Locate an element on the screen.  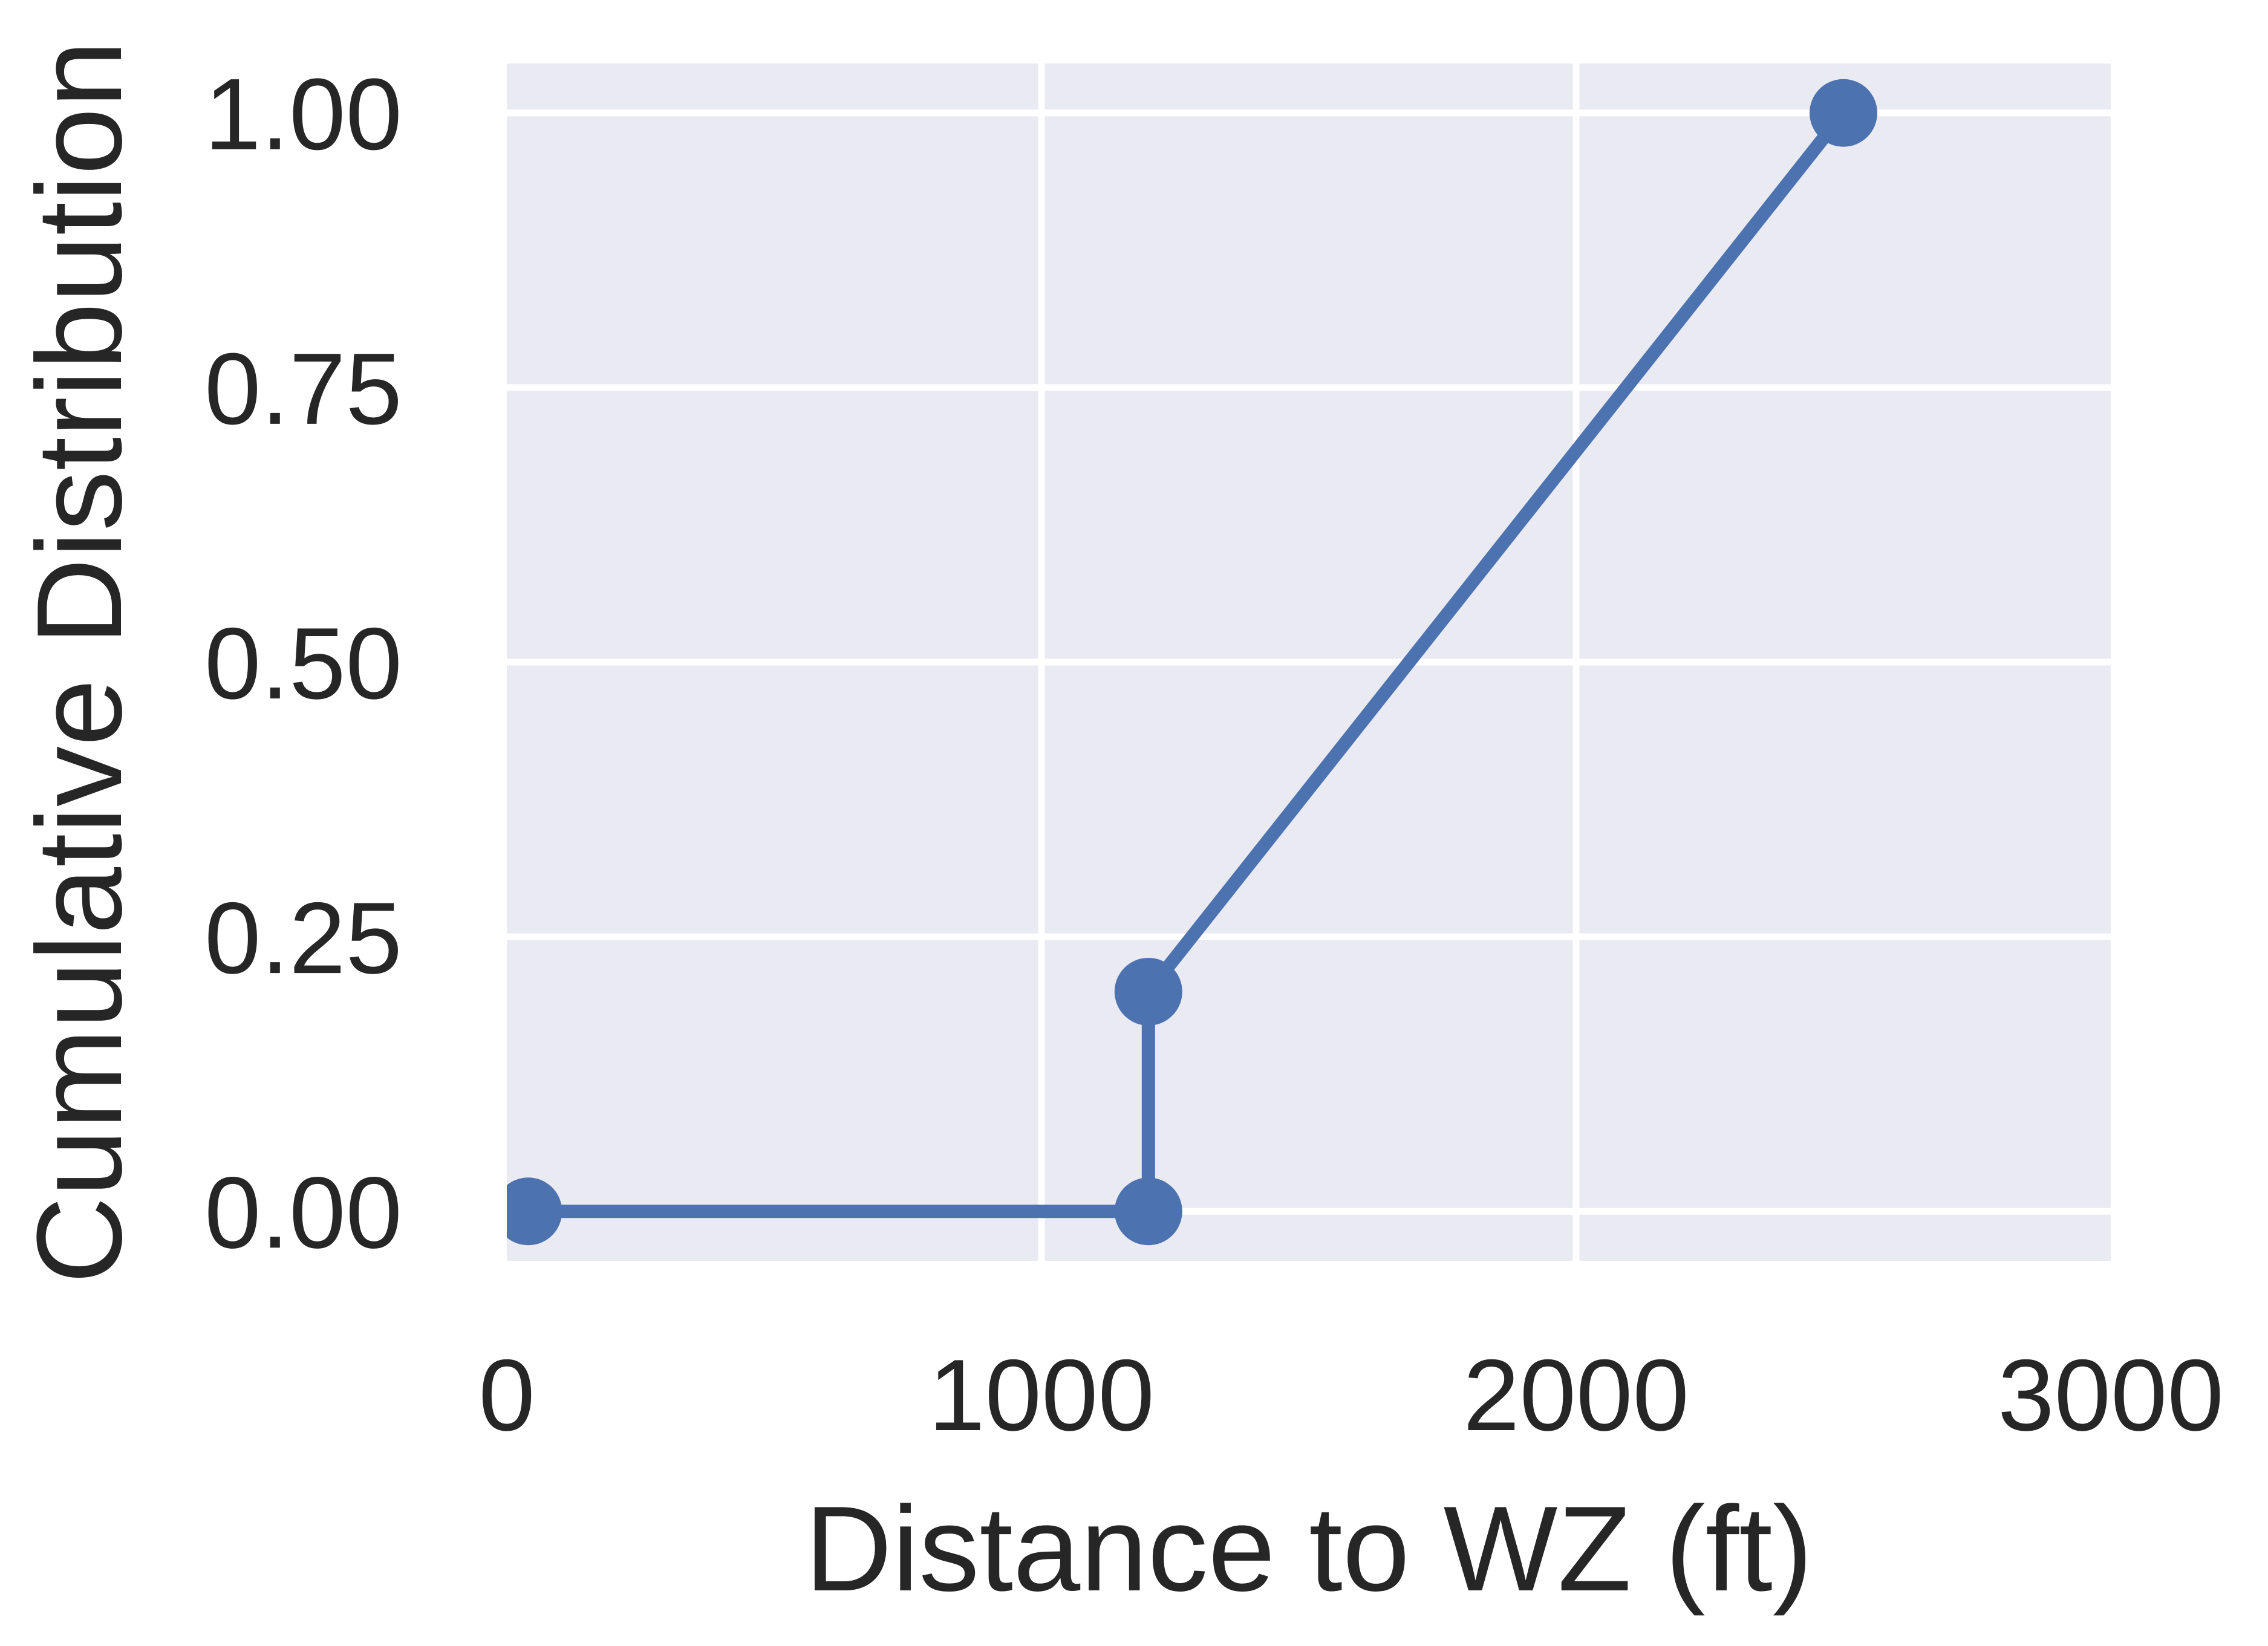
y-tick-label: 0.00 is located at coordinates (303, 1212).